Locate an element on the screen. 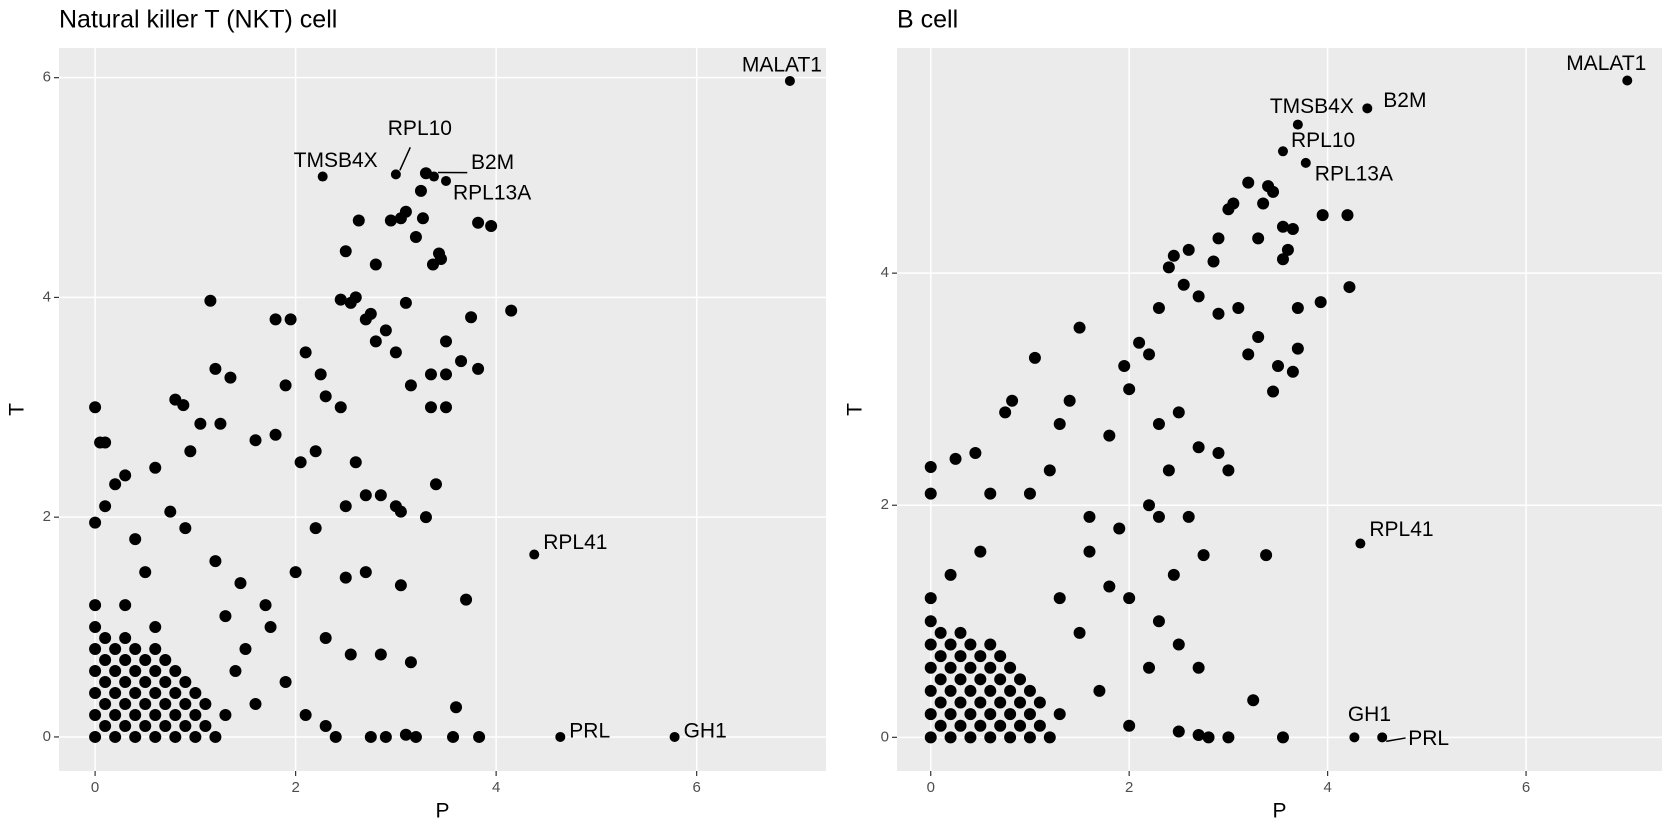 The height and width of the screenshot is (833, 1667). panel-title: Natural killer T (NKT) cell is located at coordinates (198, 20).